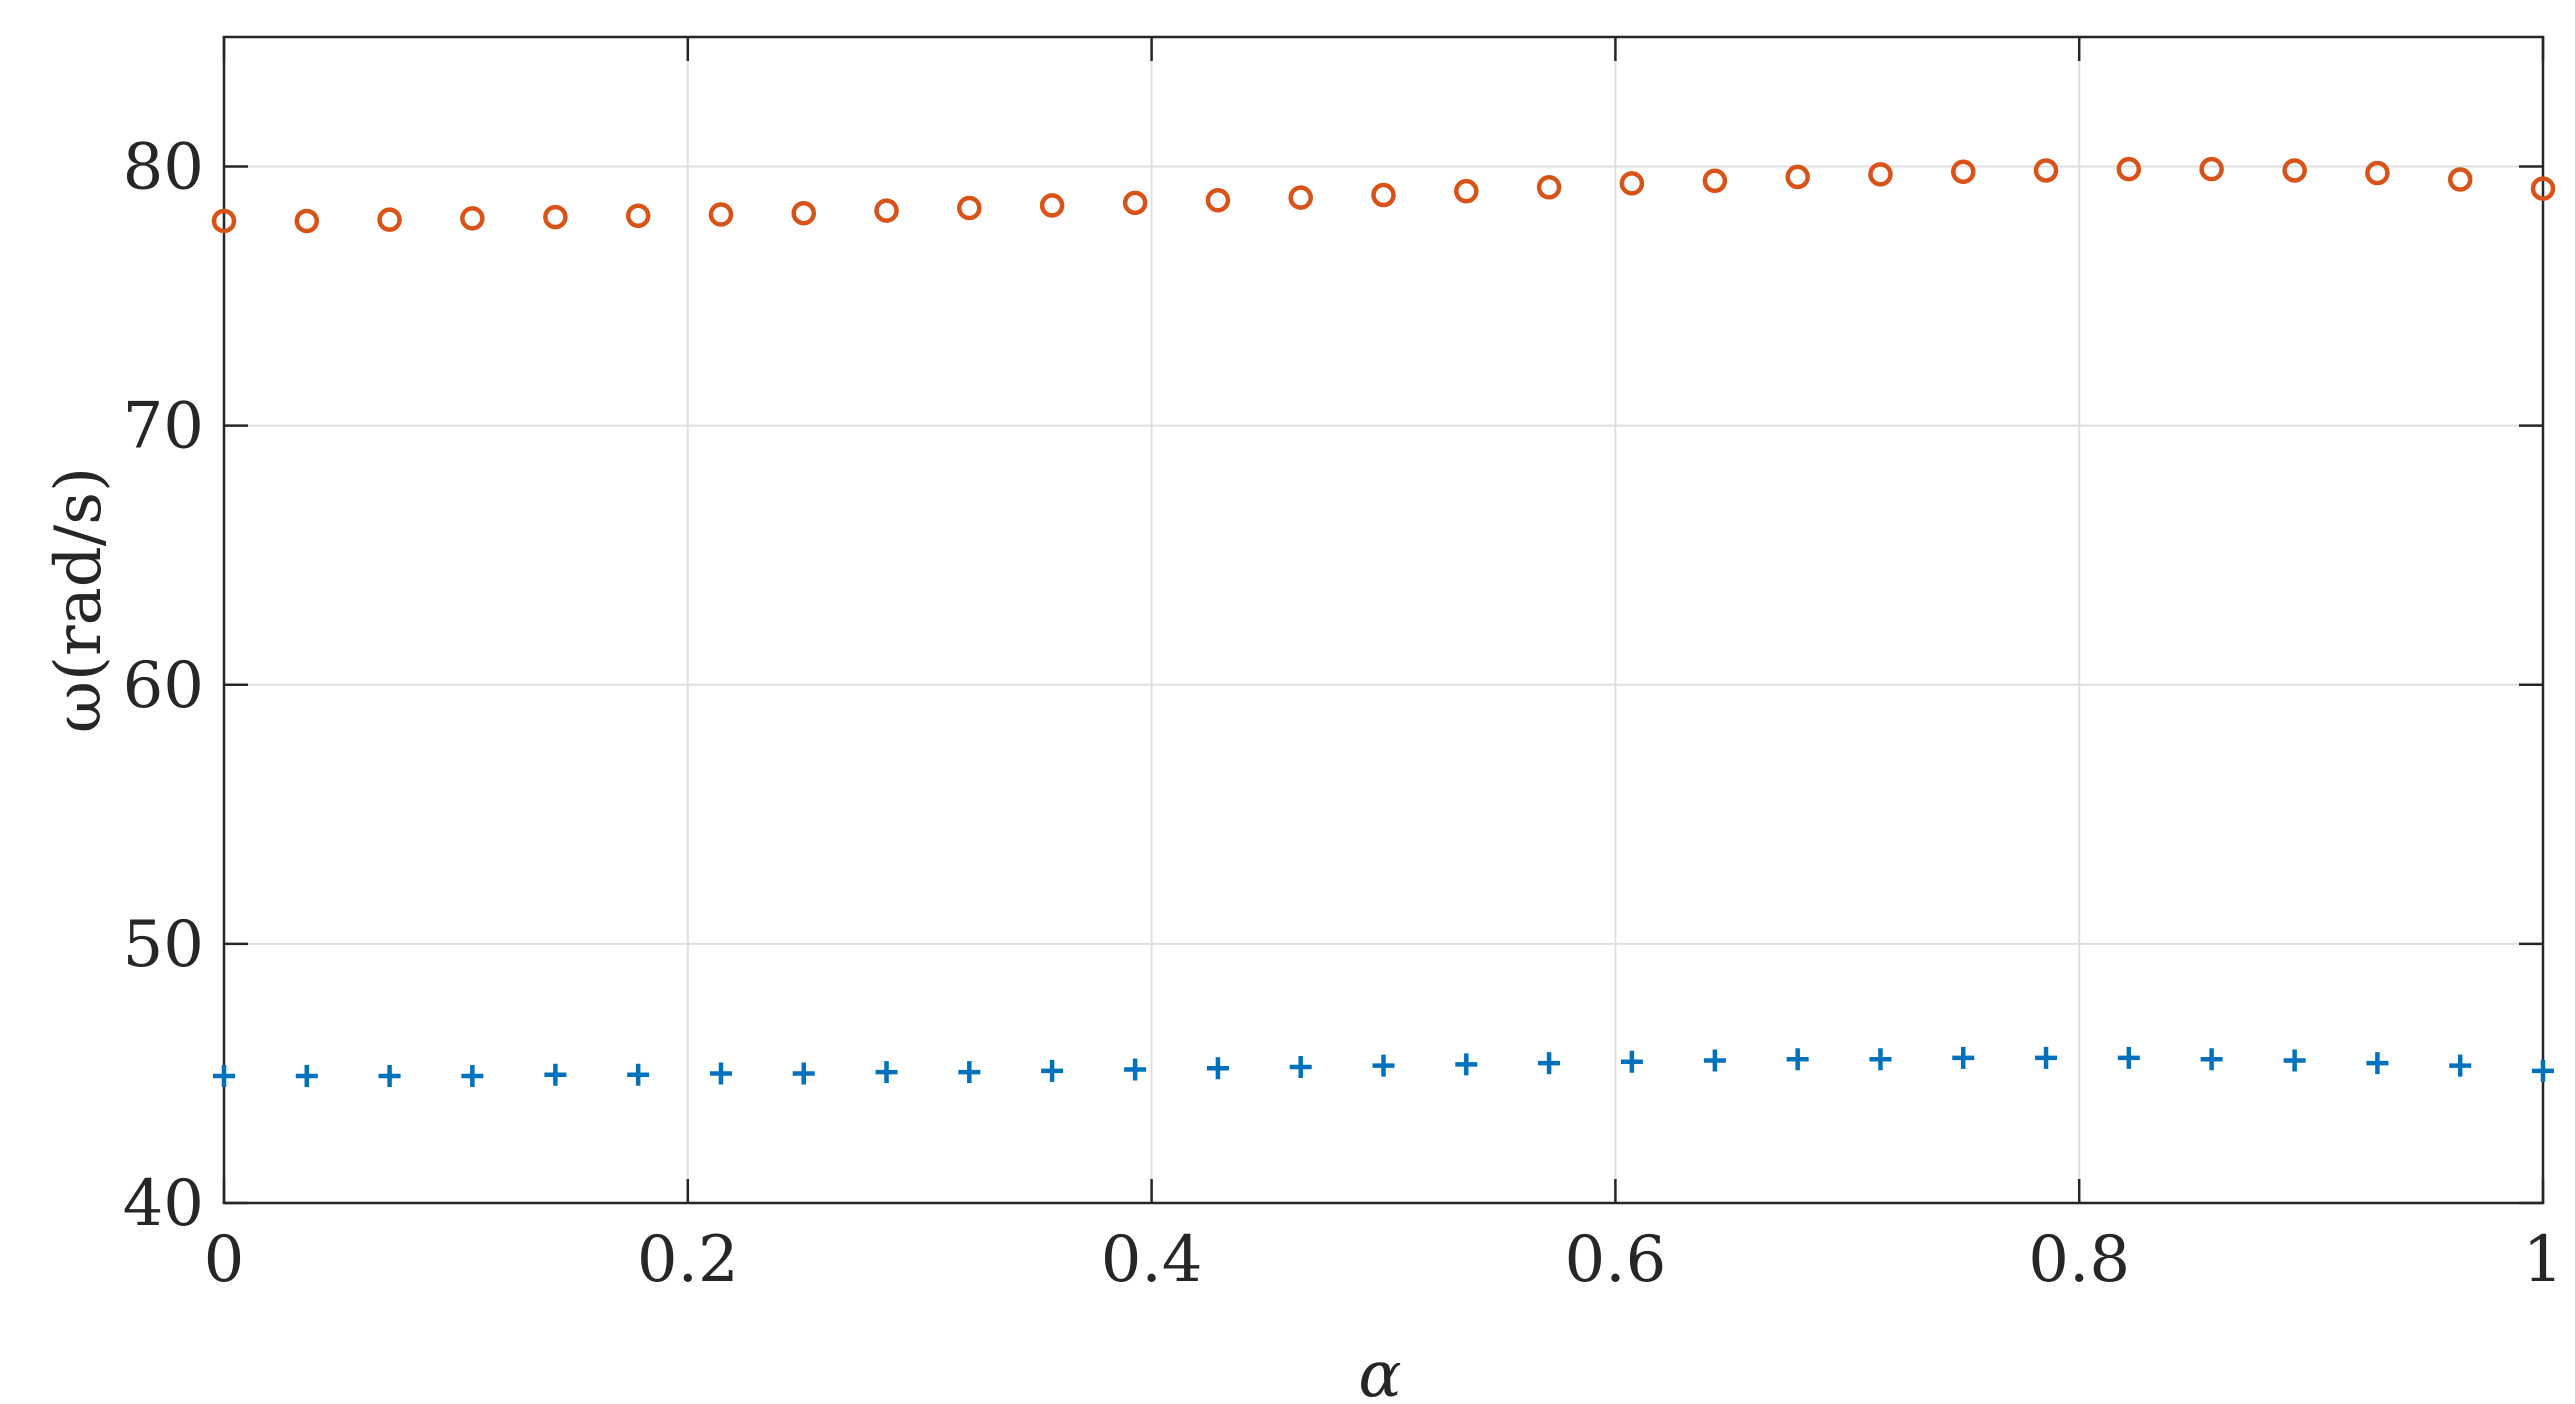 The height and width of the screenshot is (1404, 2575). I want to click on y-tick-label: 60, so click(163, 686).